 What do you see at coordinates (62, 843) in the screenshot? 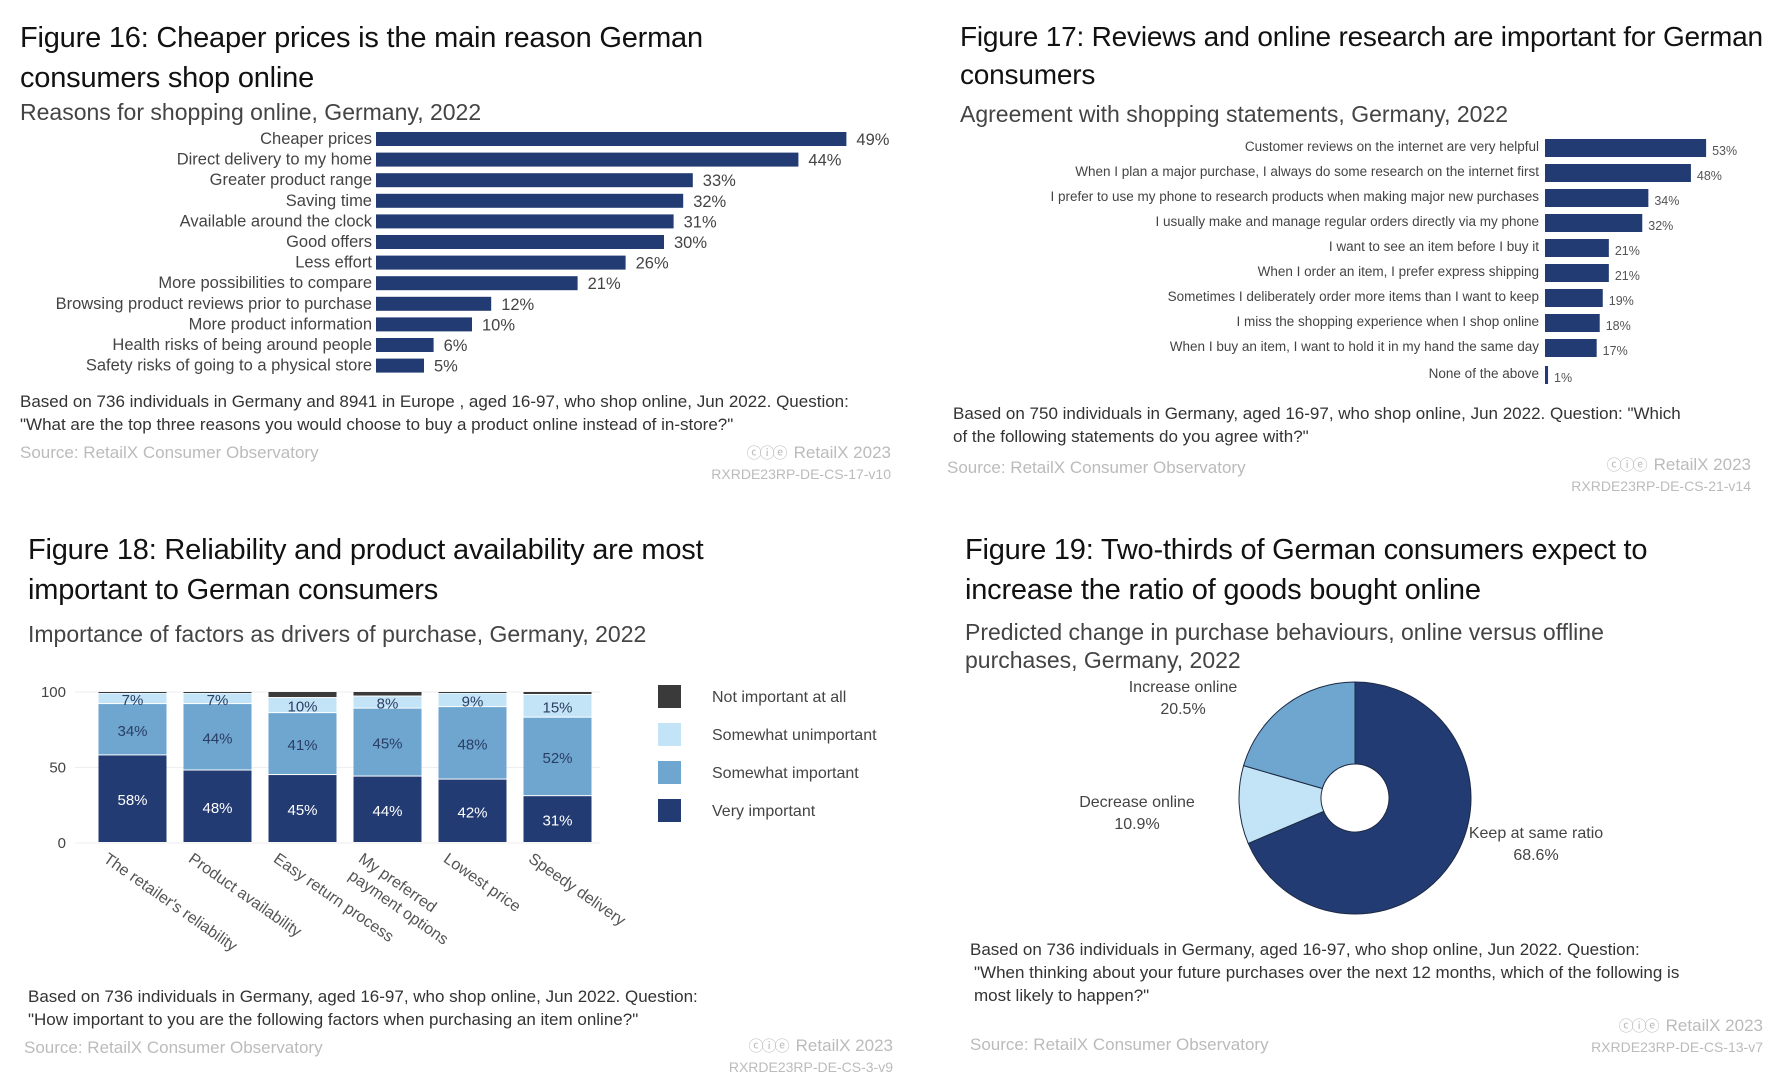
I see `fig18-y-tick-label: 0` at bounding box center [62, 843].